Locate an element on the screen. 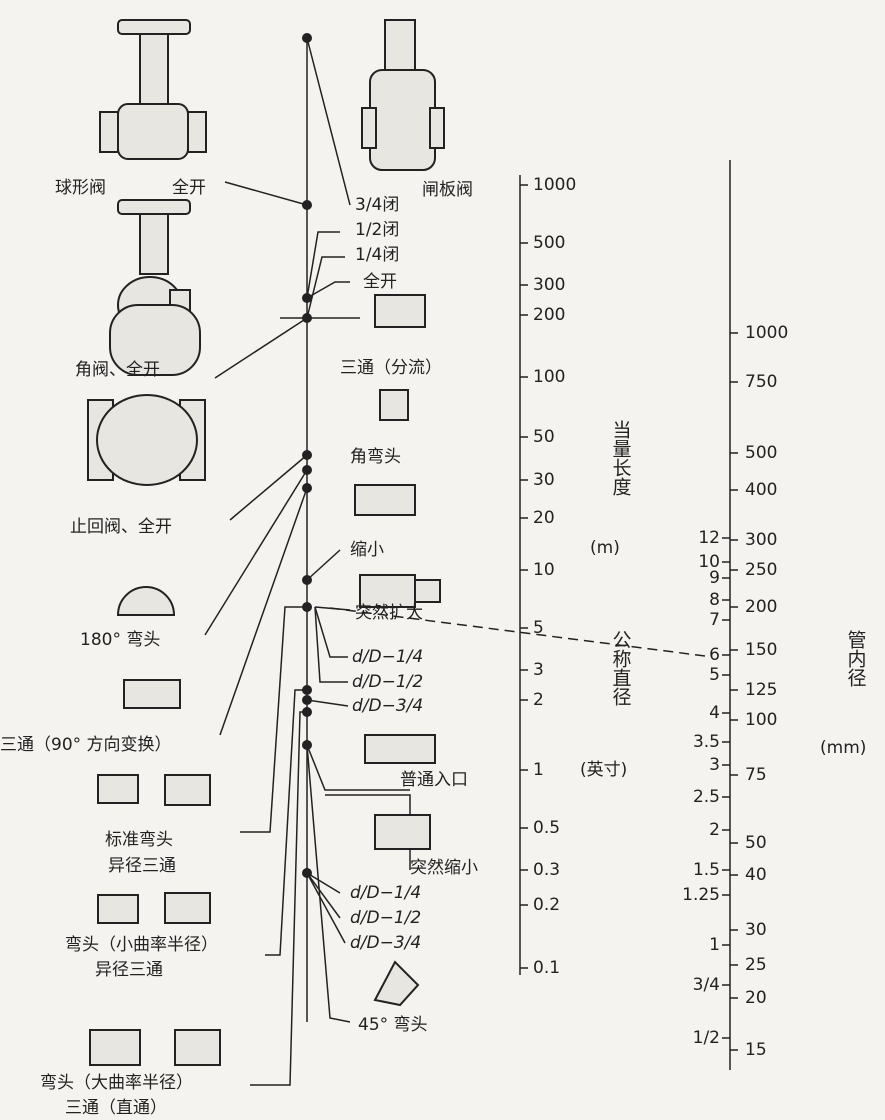  length-tick-label: 1000 is located at coordinates (554, 185).